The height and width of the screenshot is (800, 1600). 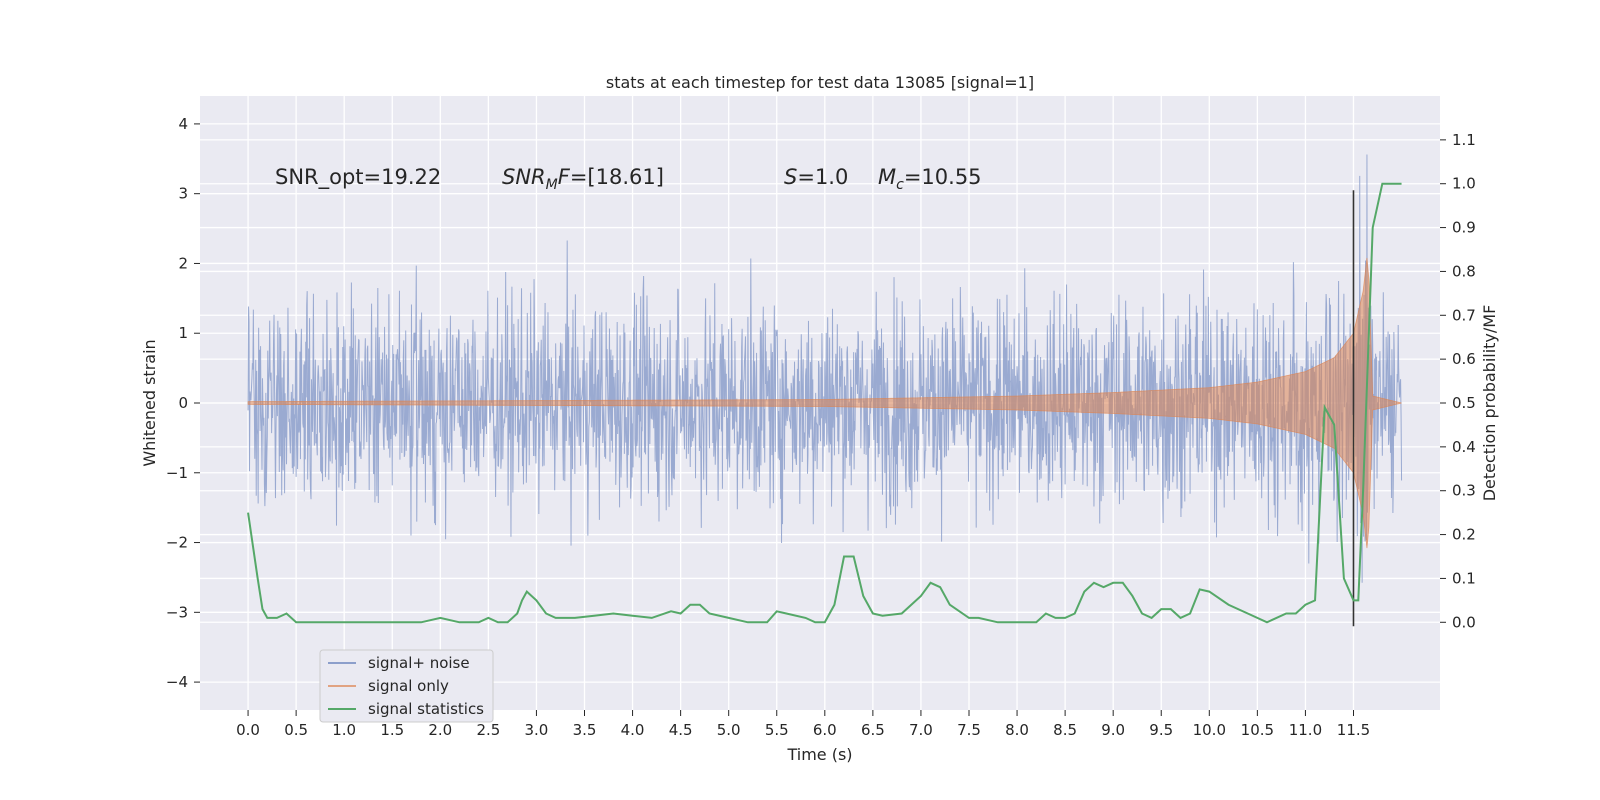 What do you see at coordinates (969, 730) in the screenshot?
I see `x-tick-label: 7.5` at bounding box center [969, 730].